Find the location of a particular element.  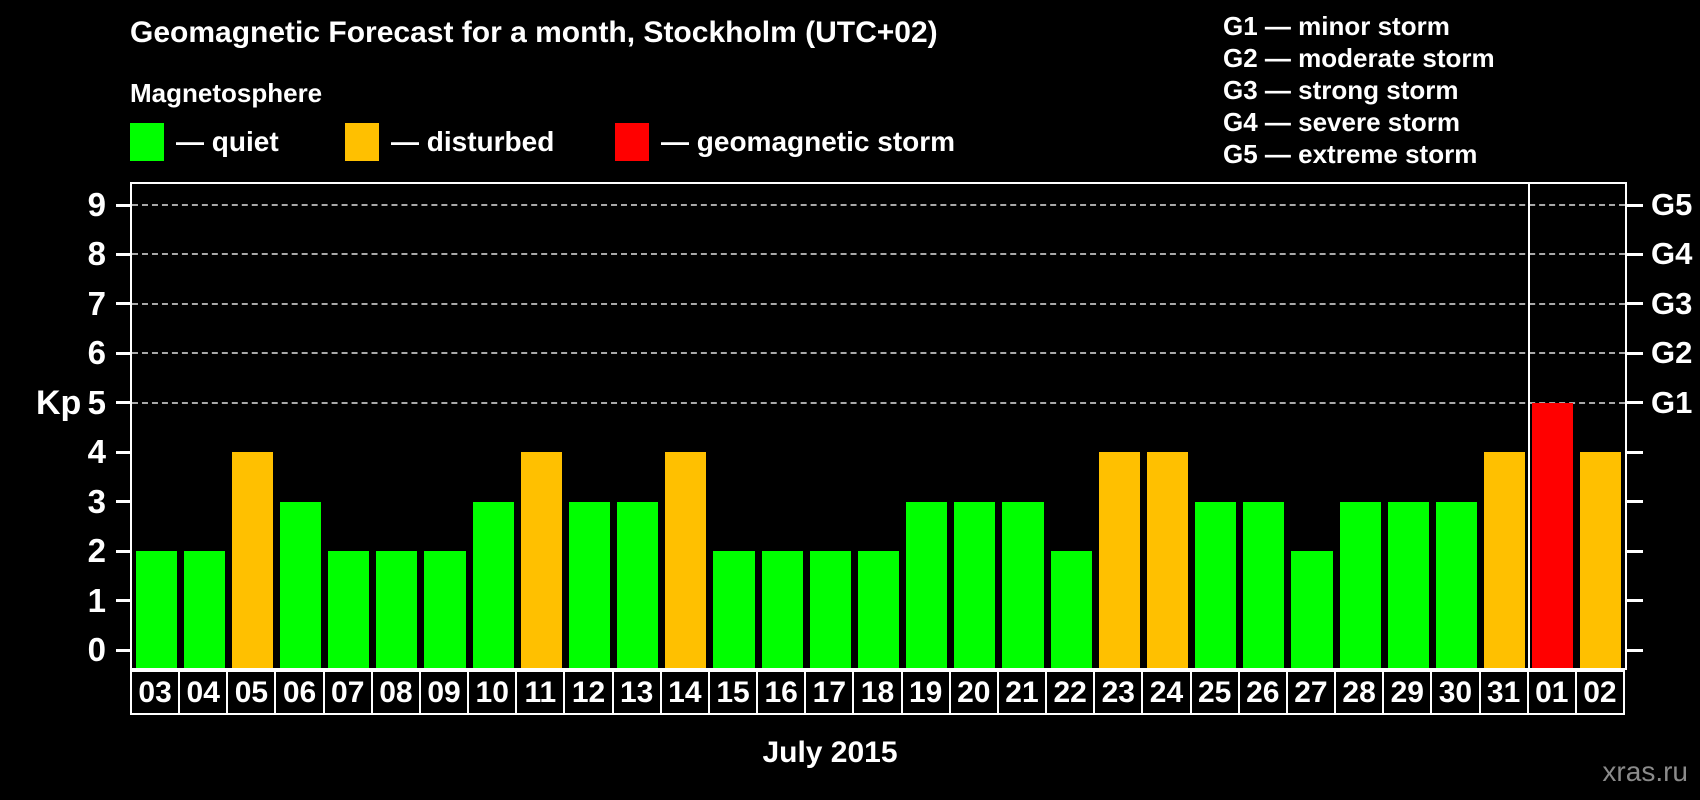

magnetosphere-label: Magnetosphere is located at coordinates (226, 93).